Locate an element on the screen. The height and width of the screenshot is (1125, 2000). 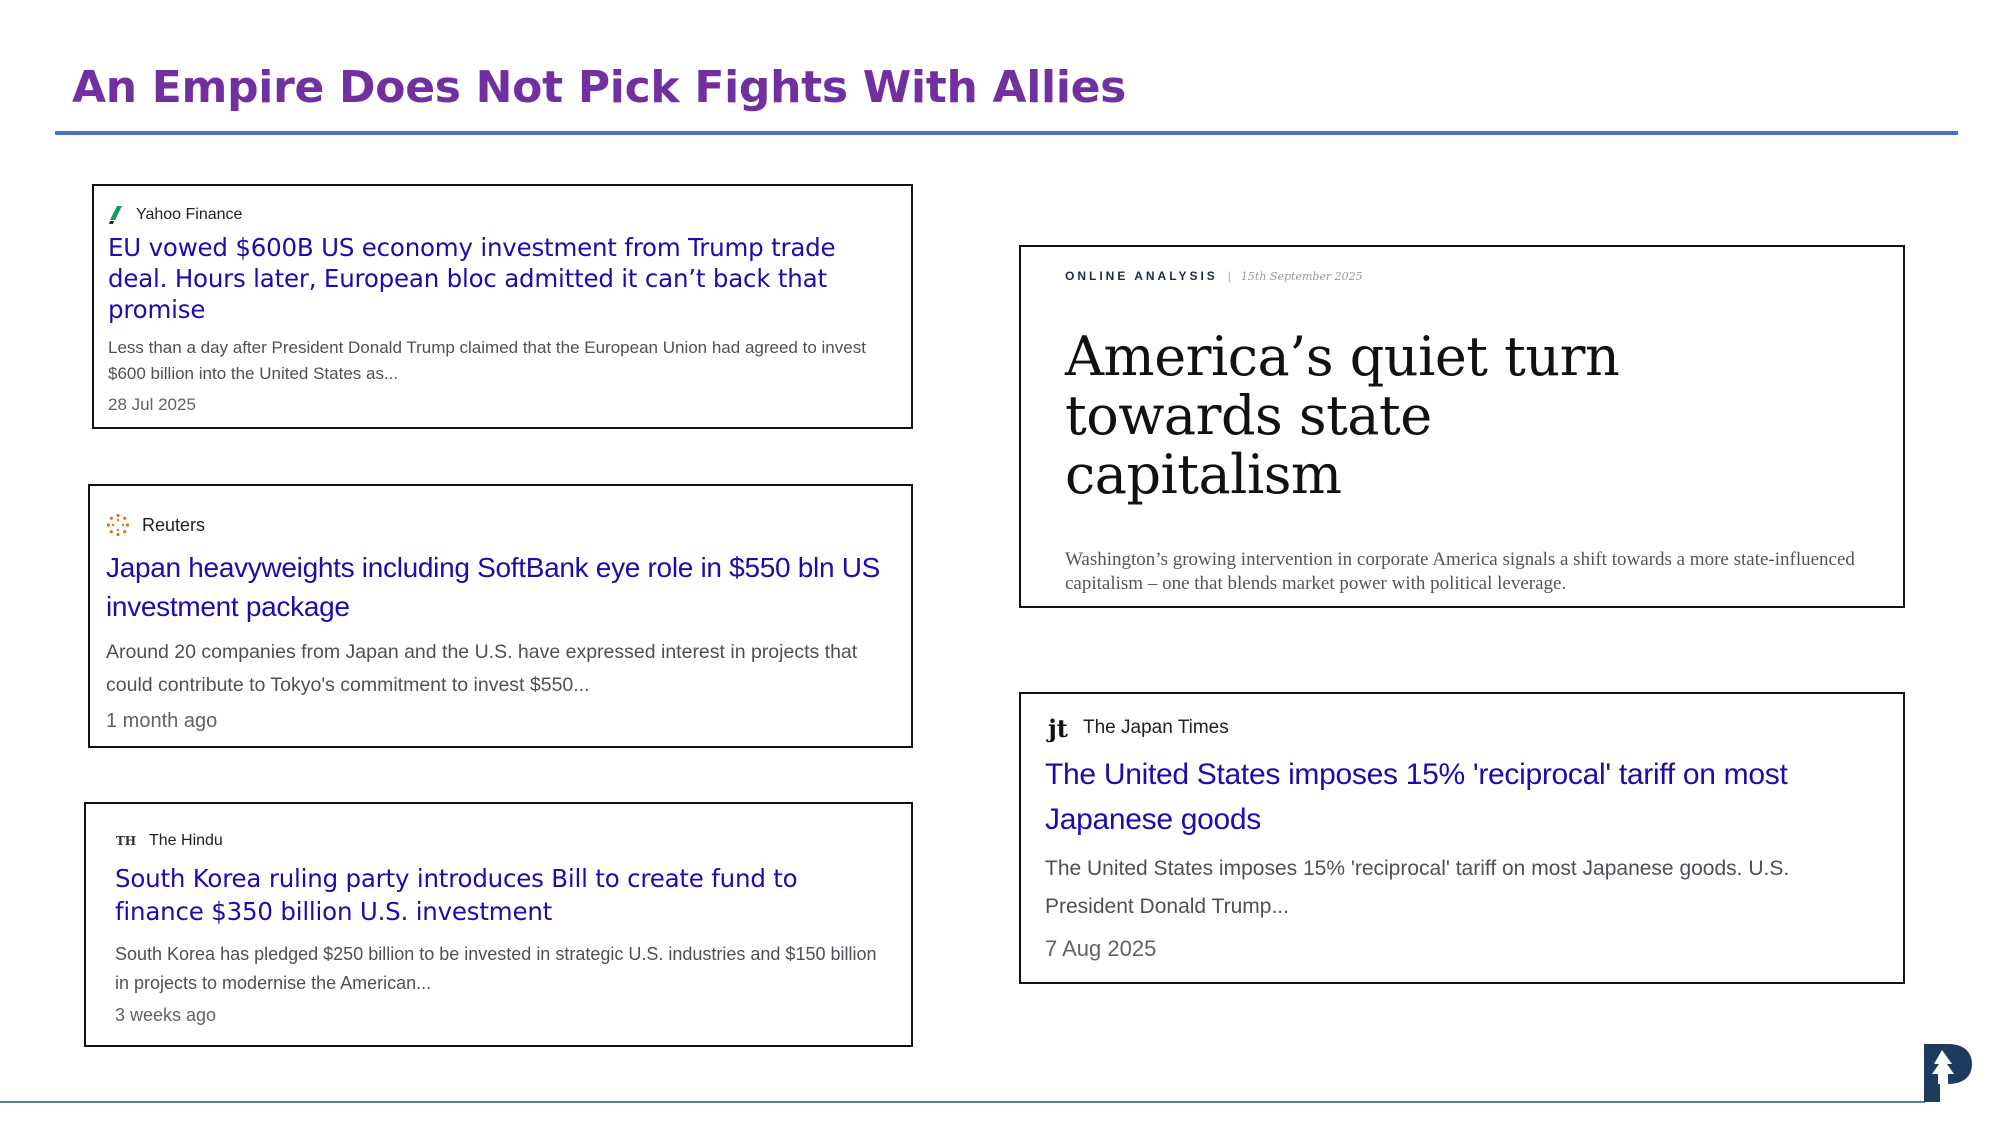
news-source: jt The Japan Times is located at coordinates (1462, 728).